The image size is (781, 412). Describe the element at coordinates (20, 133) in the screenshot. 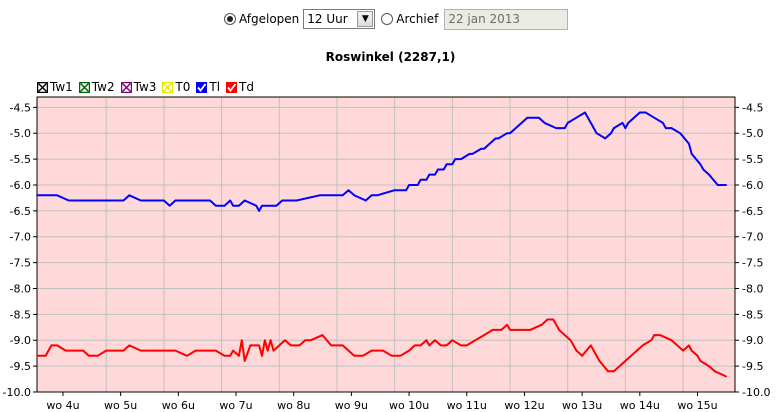

I see `y-tick-label-left: -5.0` at that location.